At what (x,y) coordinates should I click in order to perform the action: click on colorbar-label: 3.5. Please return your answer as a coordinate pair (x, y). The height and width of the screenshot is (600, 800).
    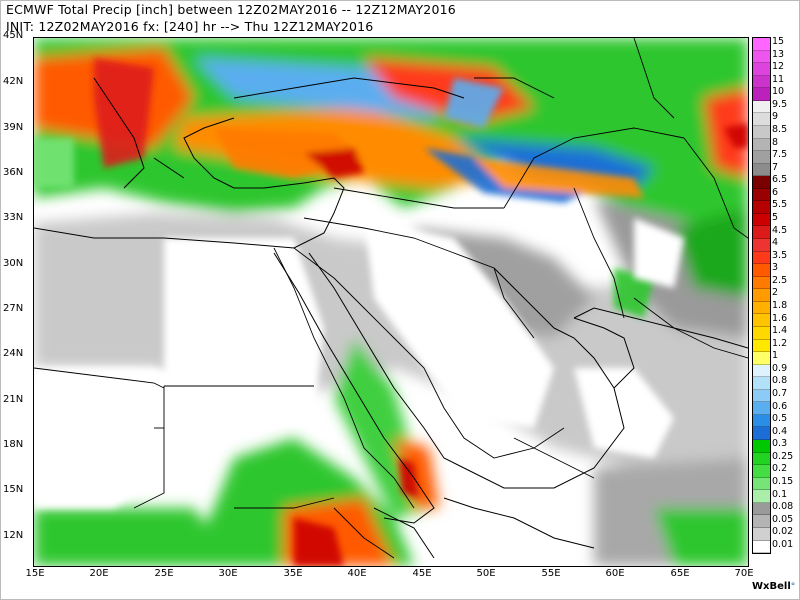
    Looking at the image, I should click on (780, 255).